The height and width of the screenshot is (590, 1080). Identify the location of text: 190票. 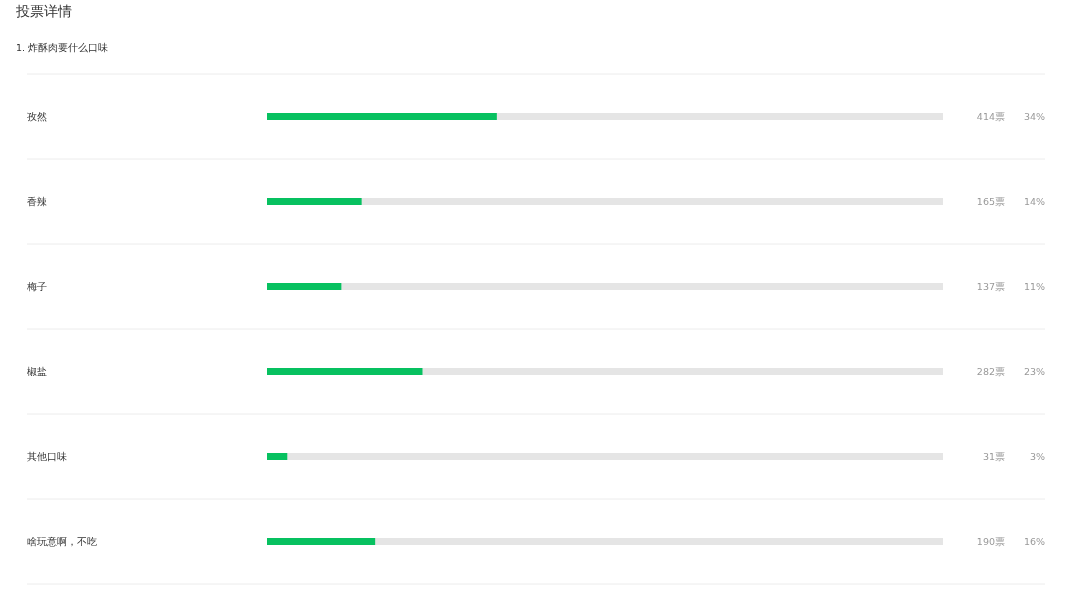
(990, 541).